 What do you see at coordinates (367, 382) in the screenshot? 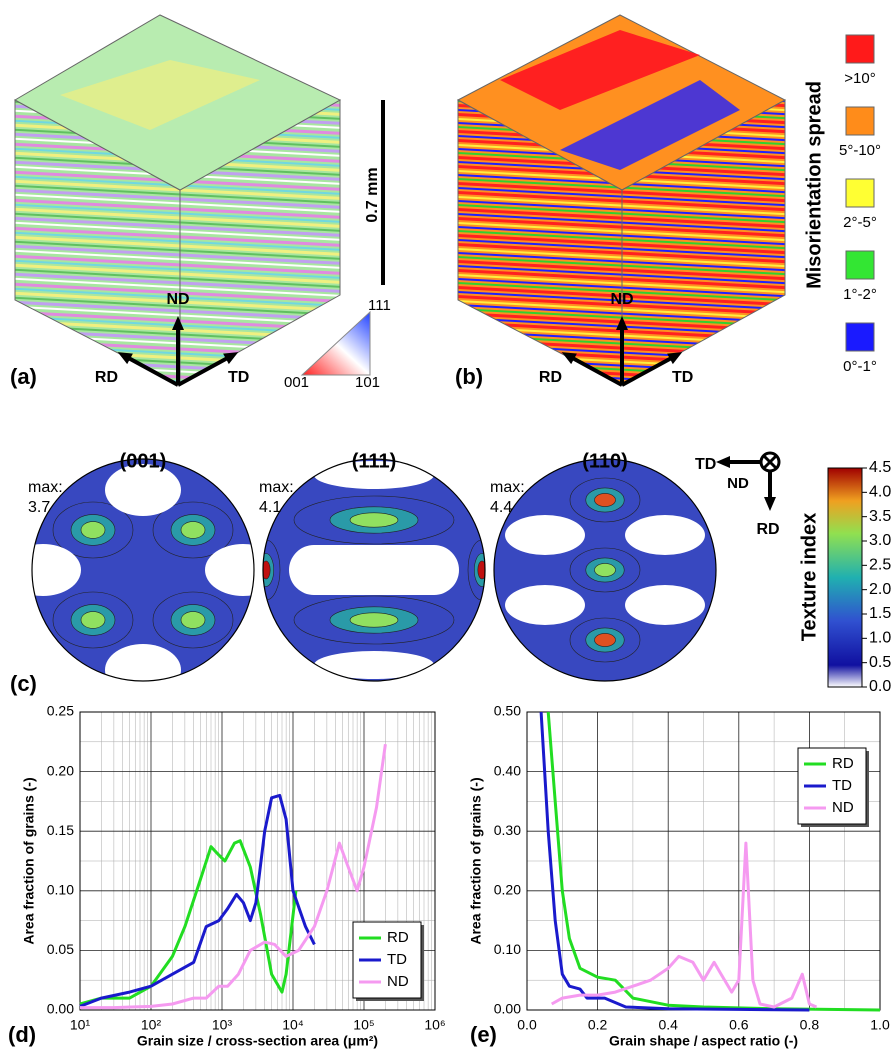
I see `ipf-label: 101` at bounding box center [367, 382].